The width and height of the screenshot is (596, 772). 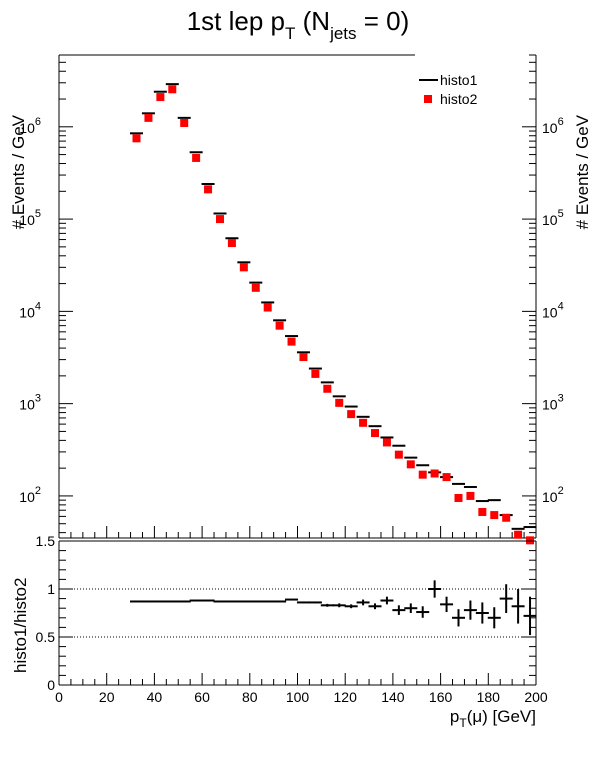 I want to click on upper-y-tick-label-left: 10⁵, so click(x=30, y=218).